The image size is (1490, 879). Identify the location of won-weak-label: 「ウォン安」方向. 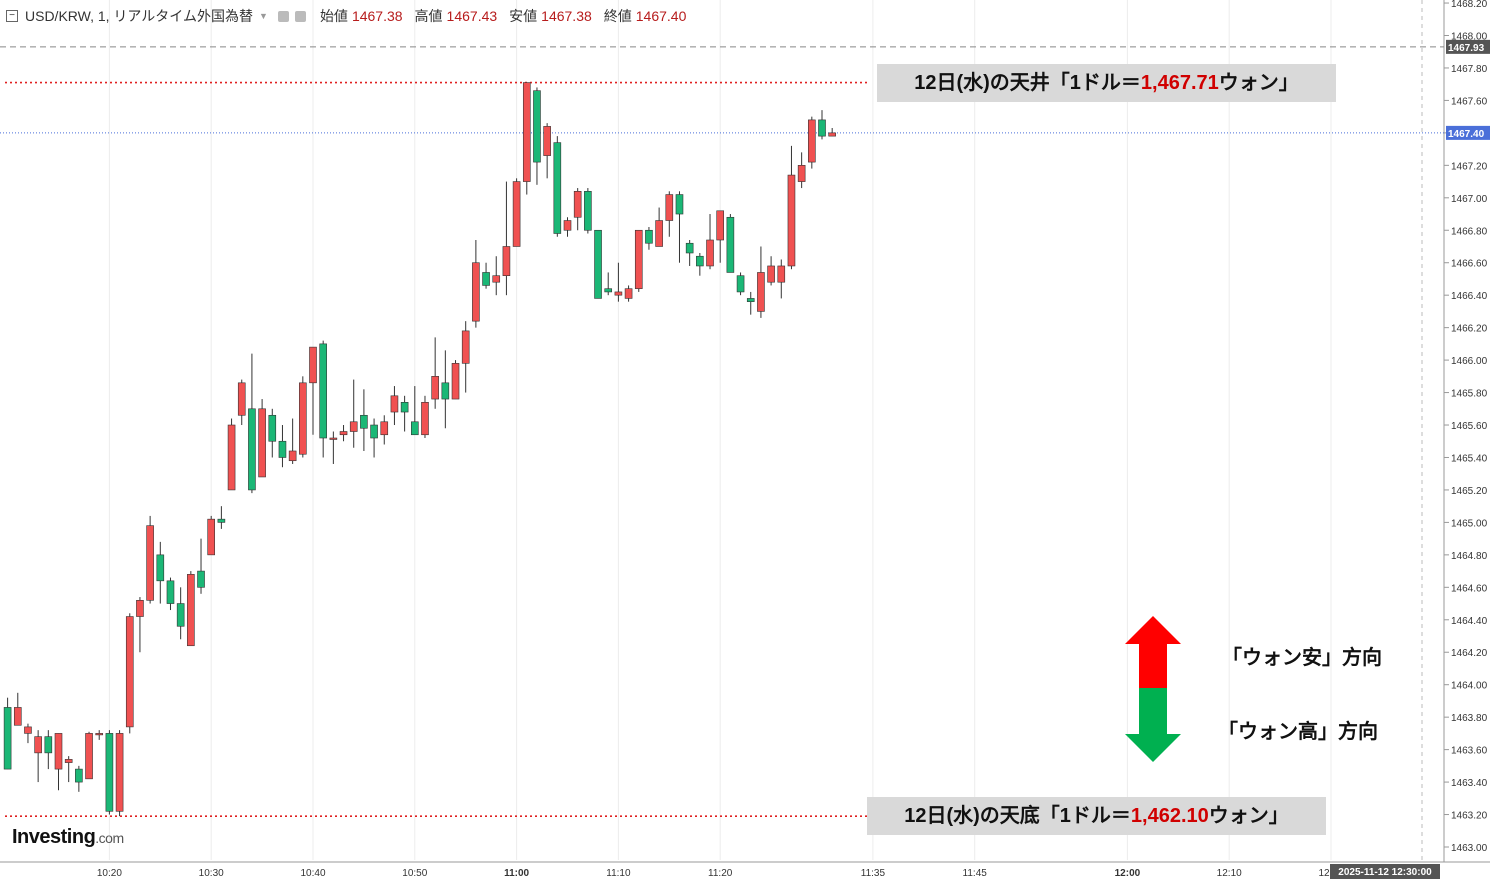
(1302, 658).